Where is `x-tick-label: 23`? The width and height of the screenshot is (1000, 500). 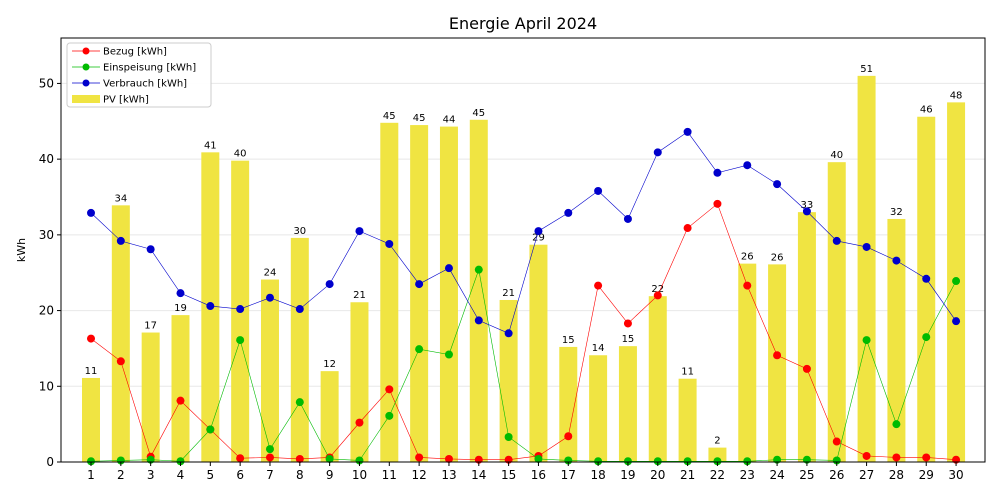
x-tick-label: 23 is located at coordinates (747, 475).